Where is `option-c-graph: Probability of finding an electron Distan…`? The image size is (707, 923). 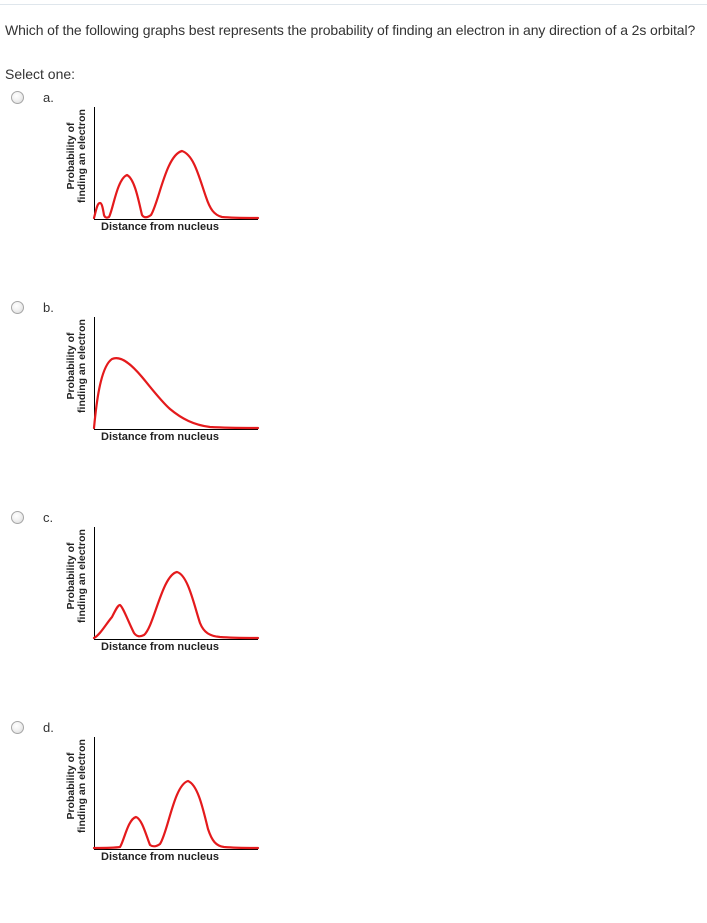 option-c-graph: Probability of finding an electron Distan… is located at coordinates (160, 602).